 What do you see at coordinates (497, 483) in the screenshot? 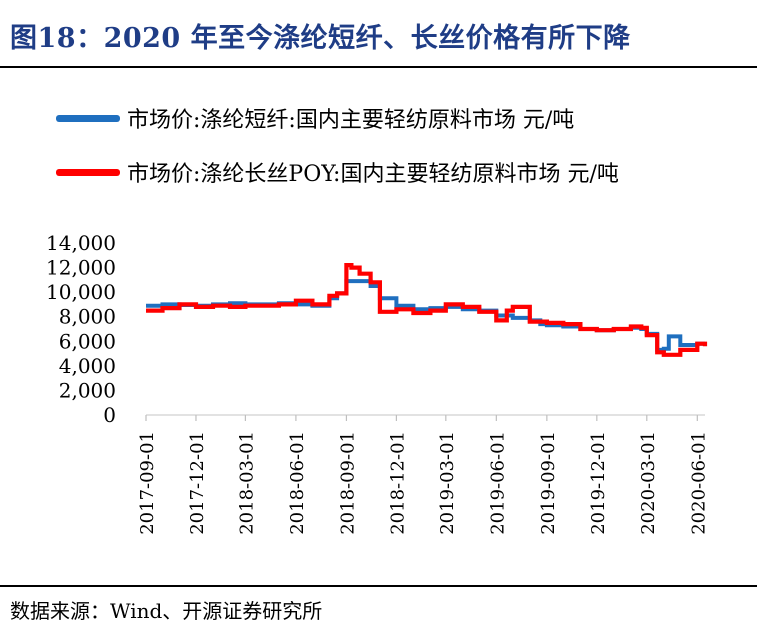
I see `x-tick-label: 2019-06-01` at bounding box center [497, 483].